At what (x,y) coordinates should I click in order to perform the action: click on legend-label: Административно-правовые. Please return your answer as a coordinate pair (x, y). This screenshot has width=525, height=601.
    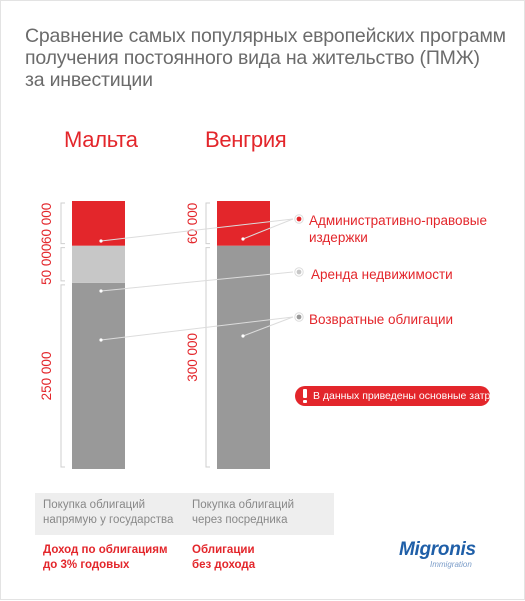
    Looking at the image, I should click on (398, 220).